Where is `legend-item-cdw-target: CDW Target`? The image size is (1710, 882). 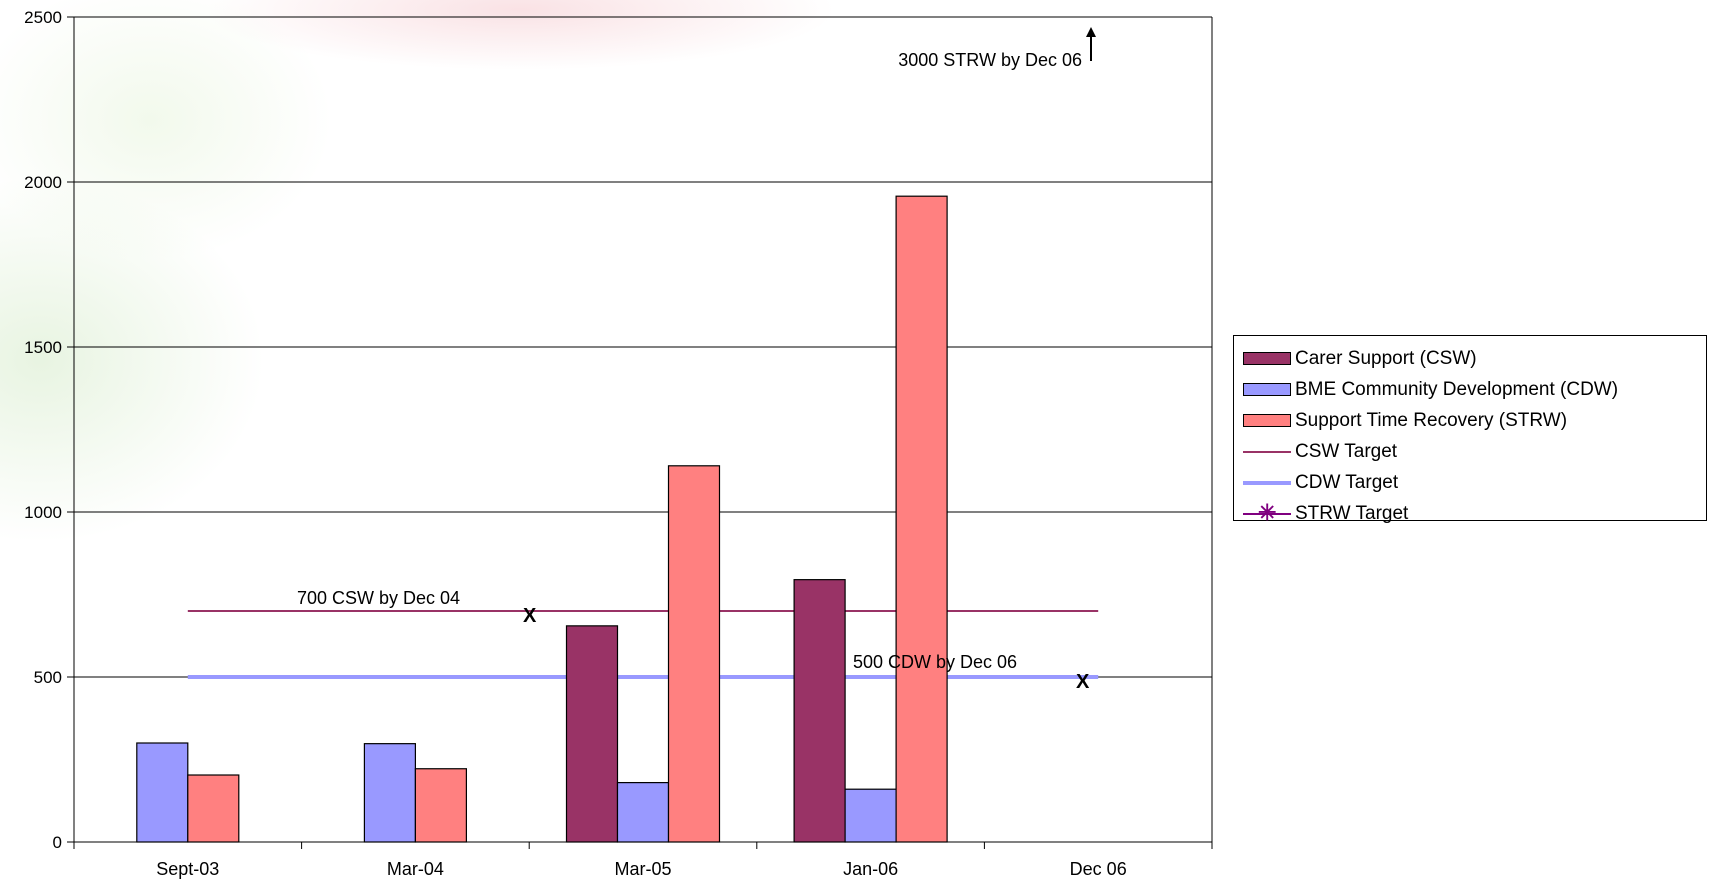 legend-item-cdw-target: CDW Target is located at coordinates (1473, 482).